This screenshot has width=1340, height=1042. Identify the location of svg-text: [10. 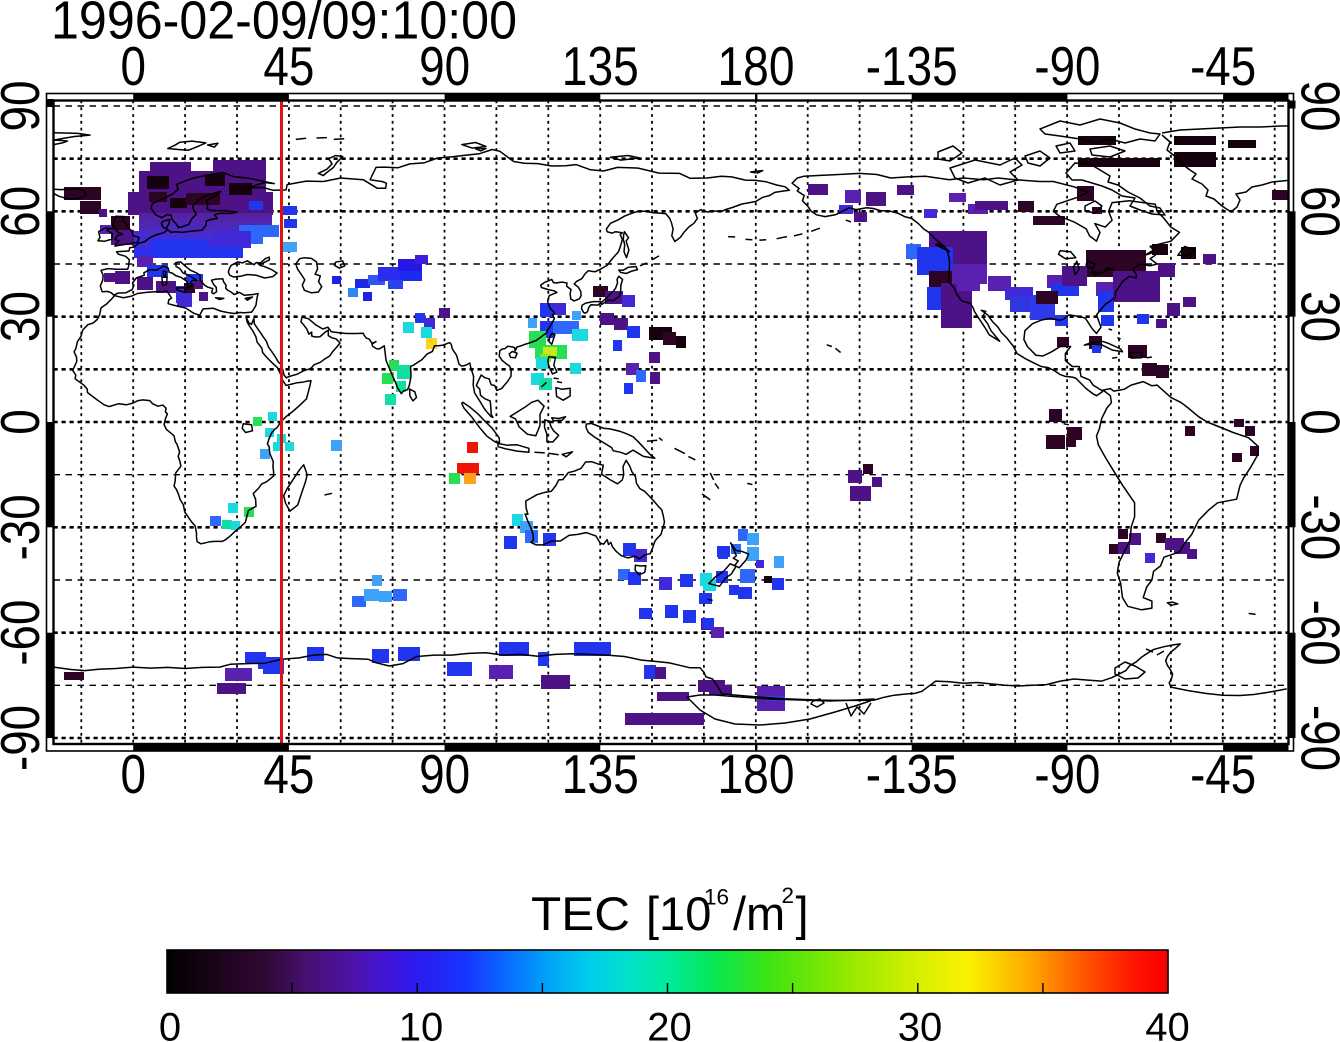
(678, 913).